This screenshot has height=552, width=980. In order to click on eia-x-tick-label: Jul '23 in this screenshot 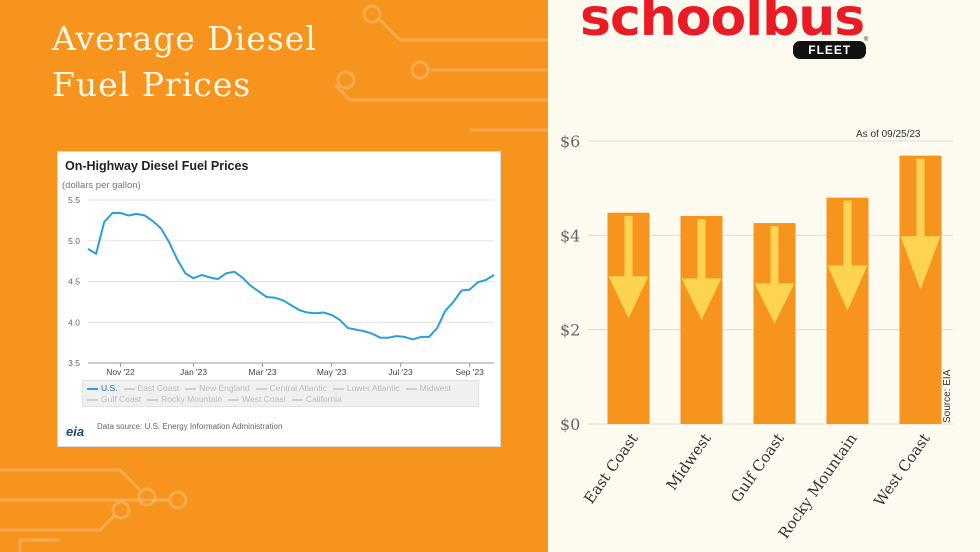, I will do `click(400, 372)`.